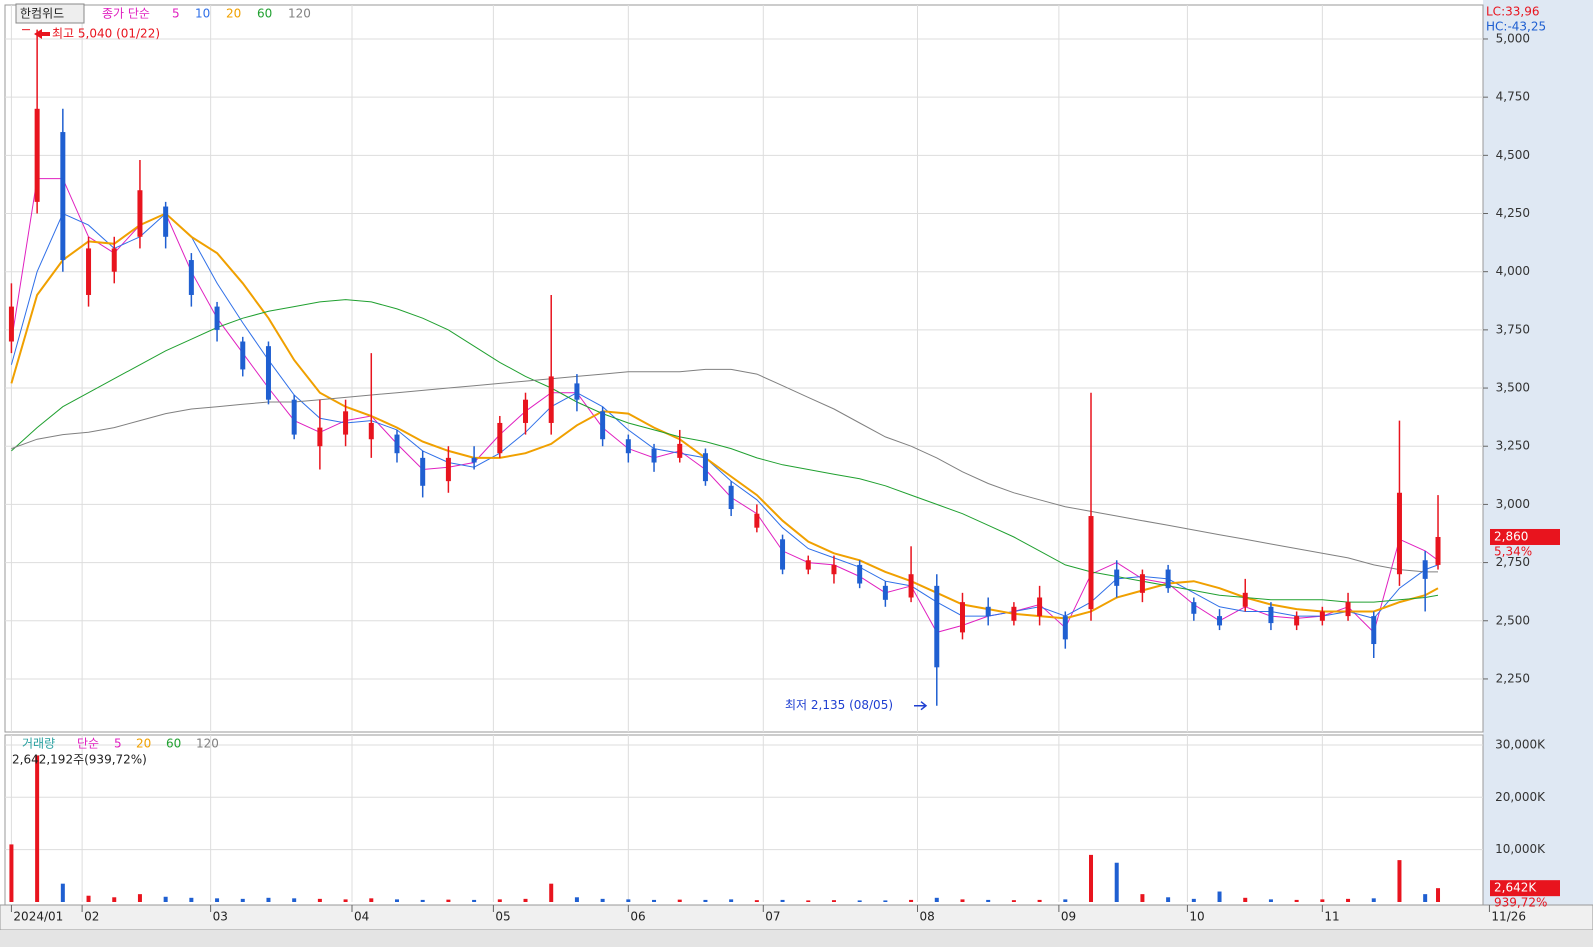 The height and width of the screenshot is (947, 1593). Describe the element at coordinates (1513, 38) in the screenshot. I see `y-tick-label: 5,000` at that location.